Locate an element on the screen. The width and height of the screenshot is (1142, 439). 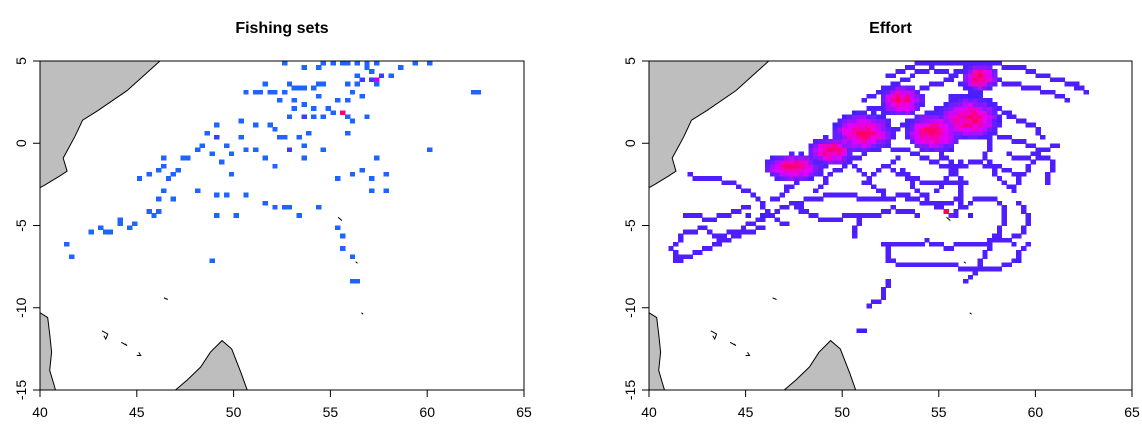
x-tick-label: 45 is located at coordinates (137, 412).